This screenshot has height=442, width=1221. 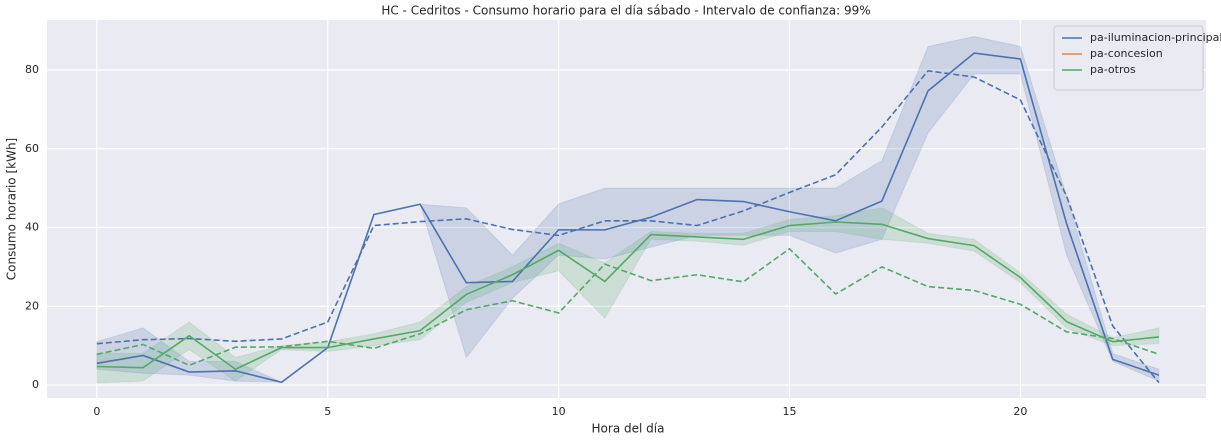 I want to click on legend-label: pa-concesion, so click(x=1126, y=53).